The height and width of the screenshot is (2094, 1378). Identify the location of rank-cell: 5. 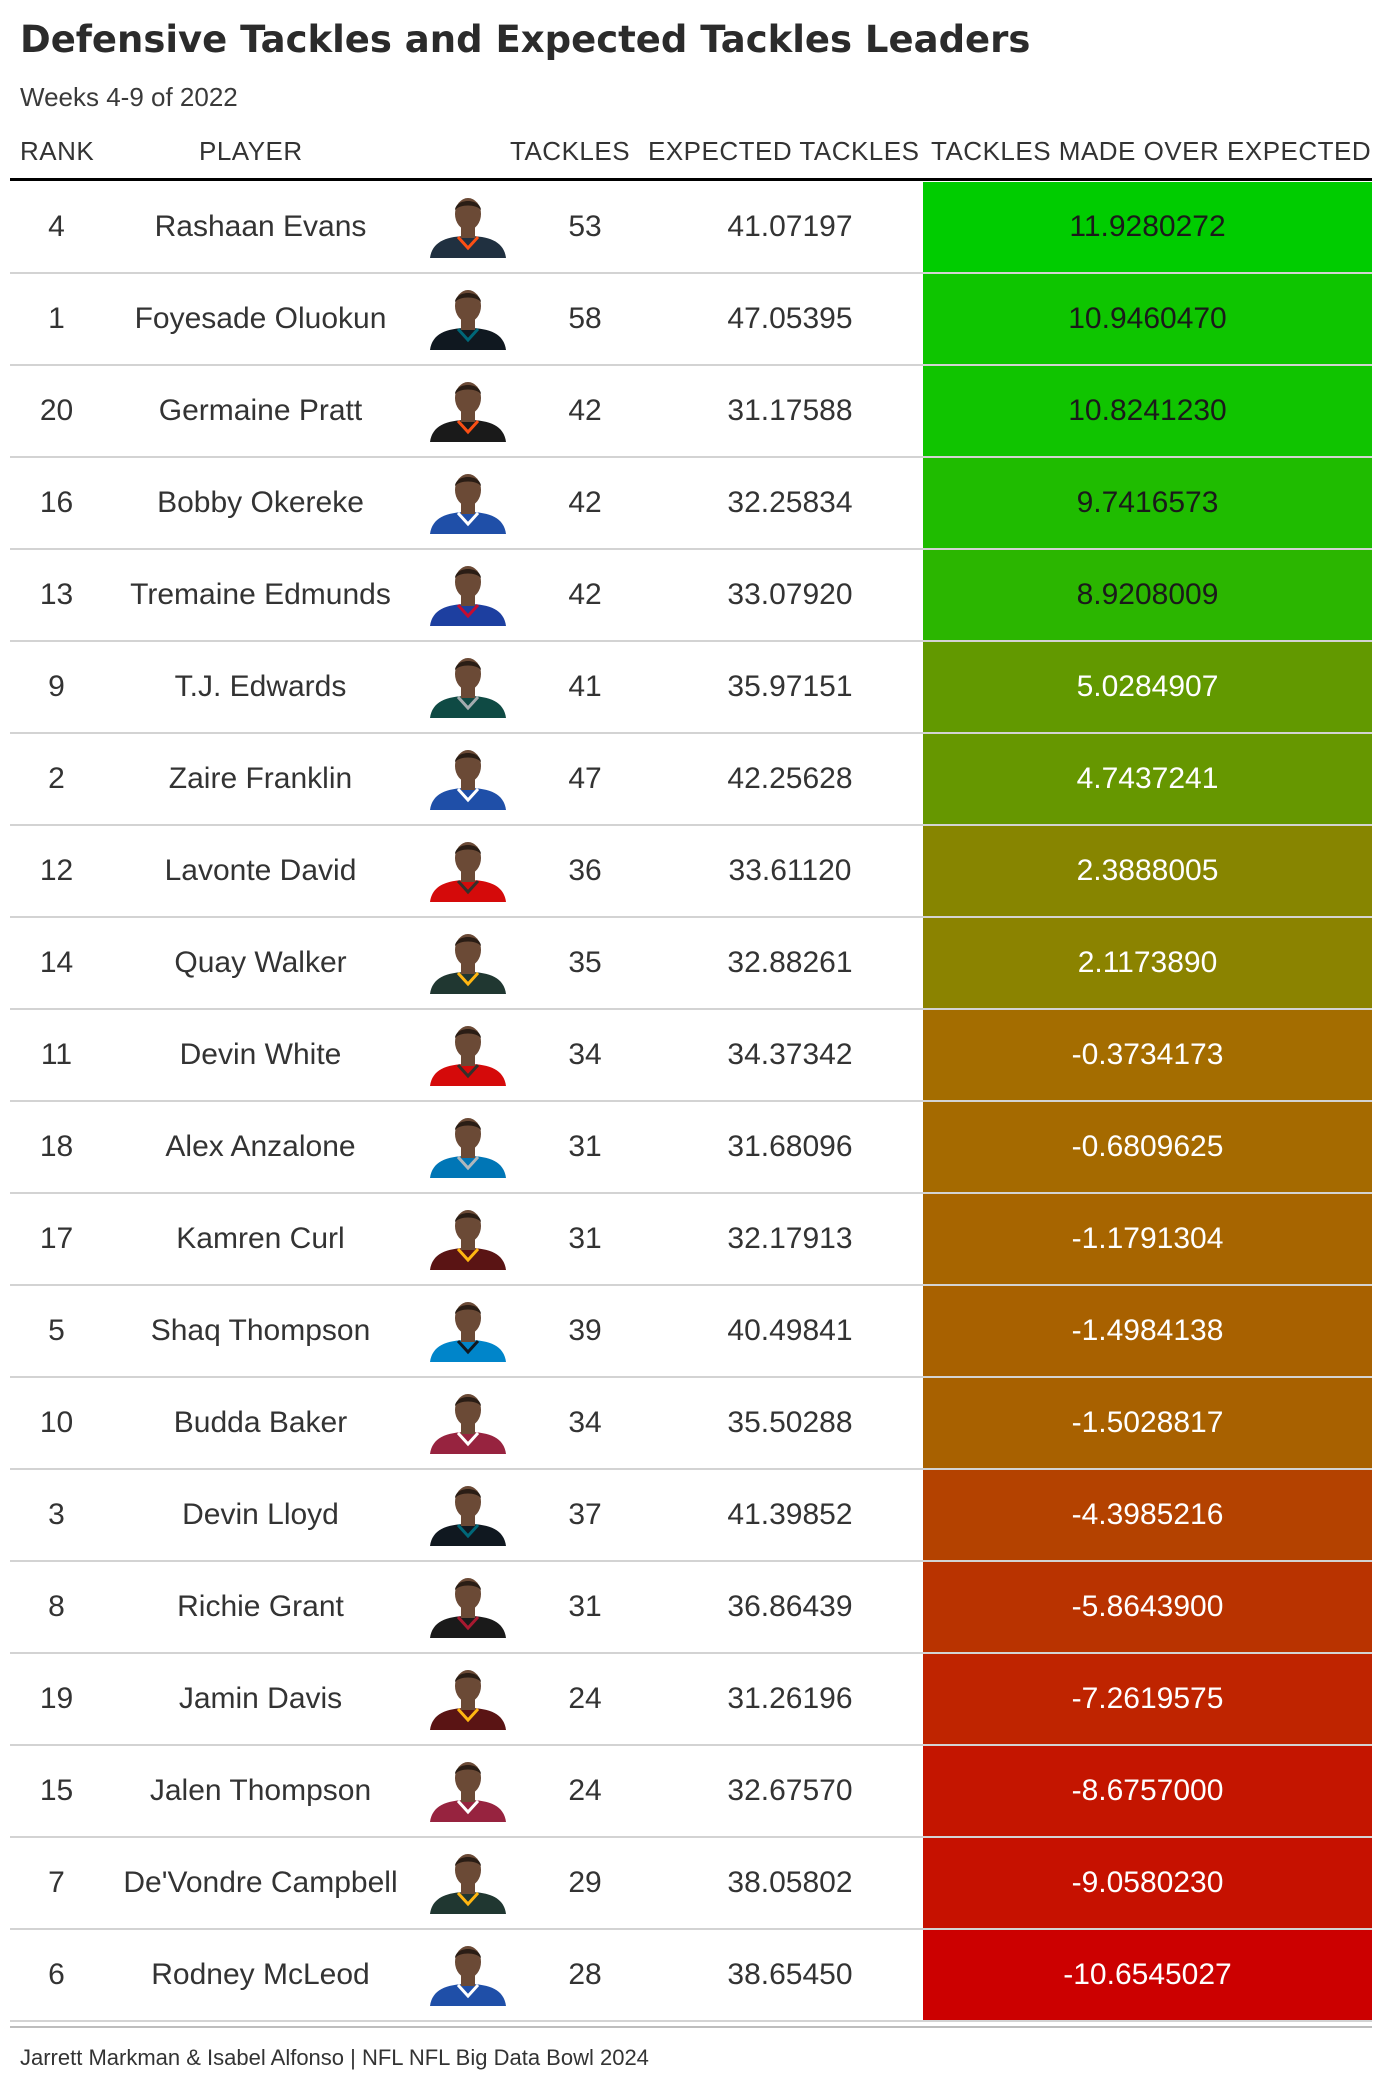
(56, 1330).